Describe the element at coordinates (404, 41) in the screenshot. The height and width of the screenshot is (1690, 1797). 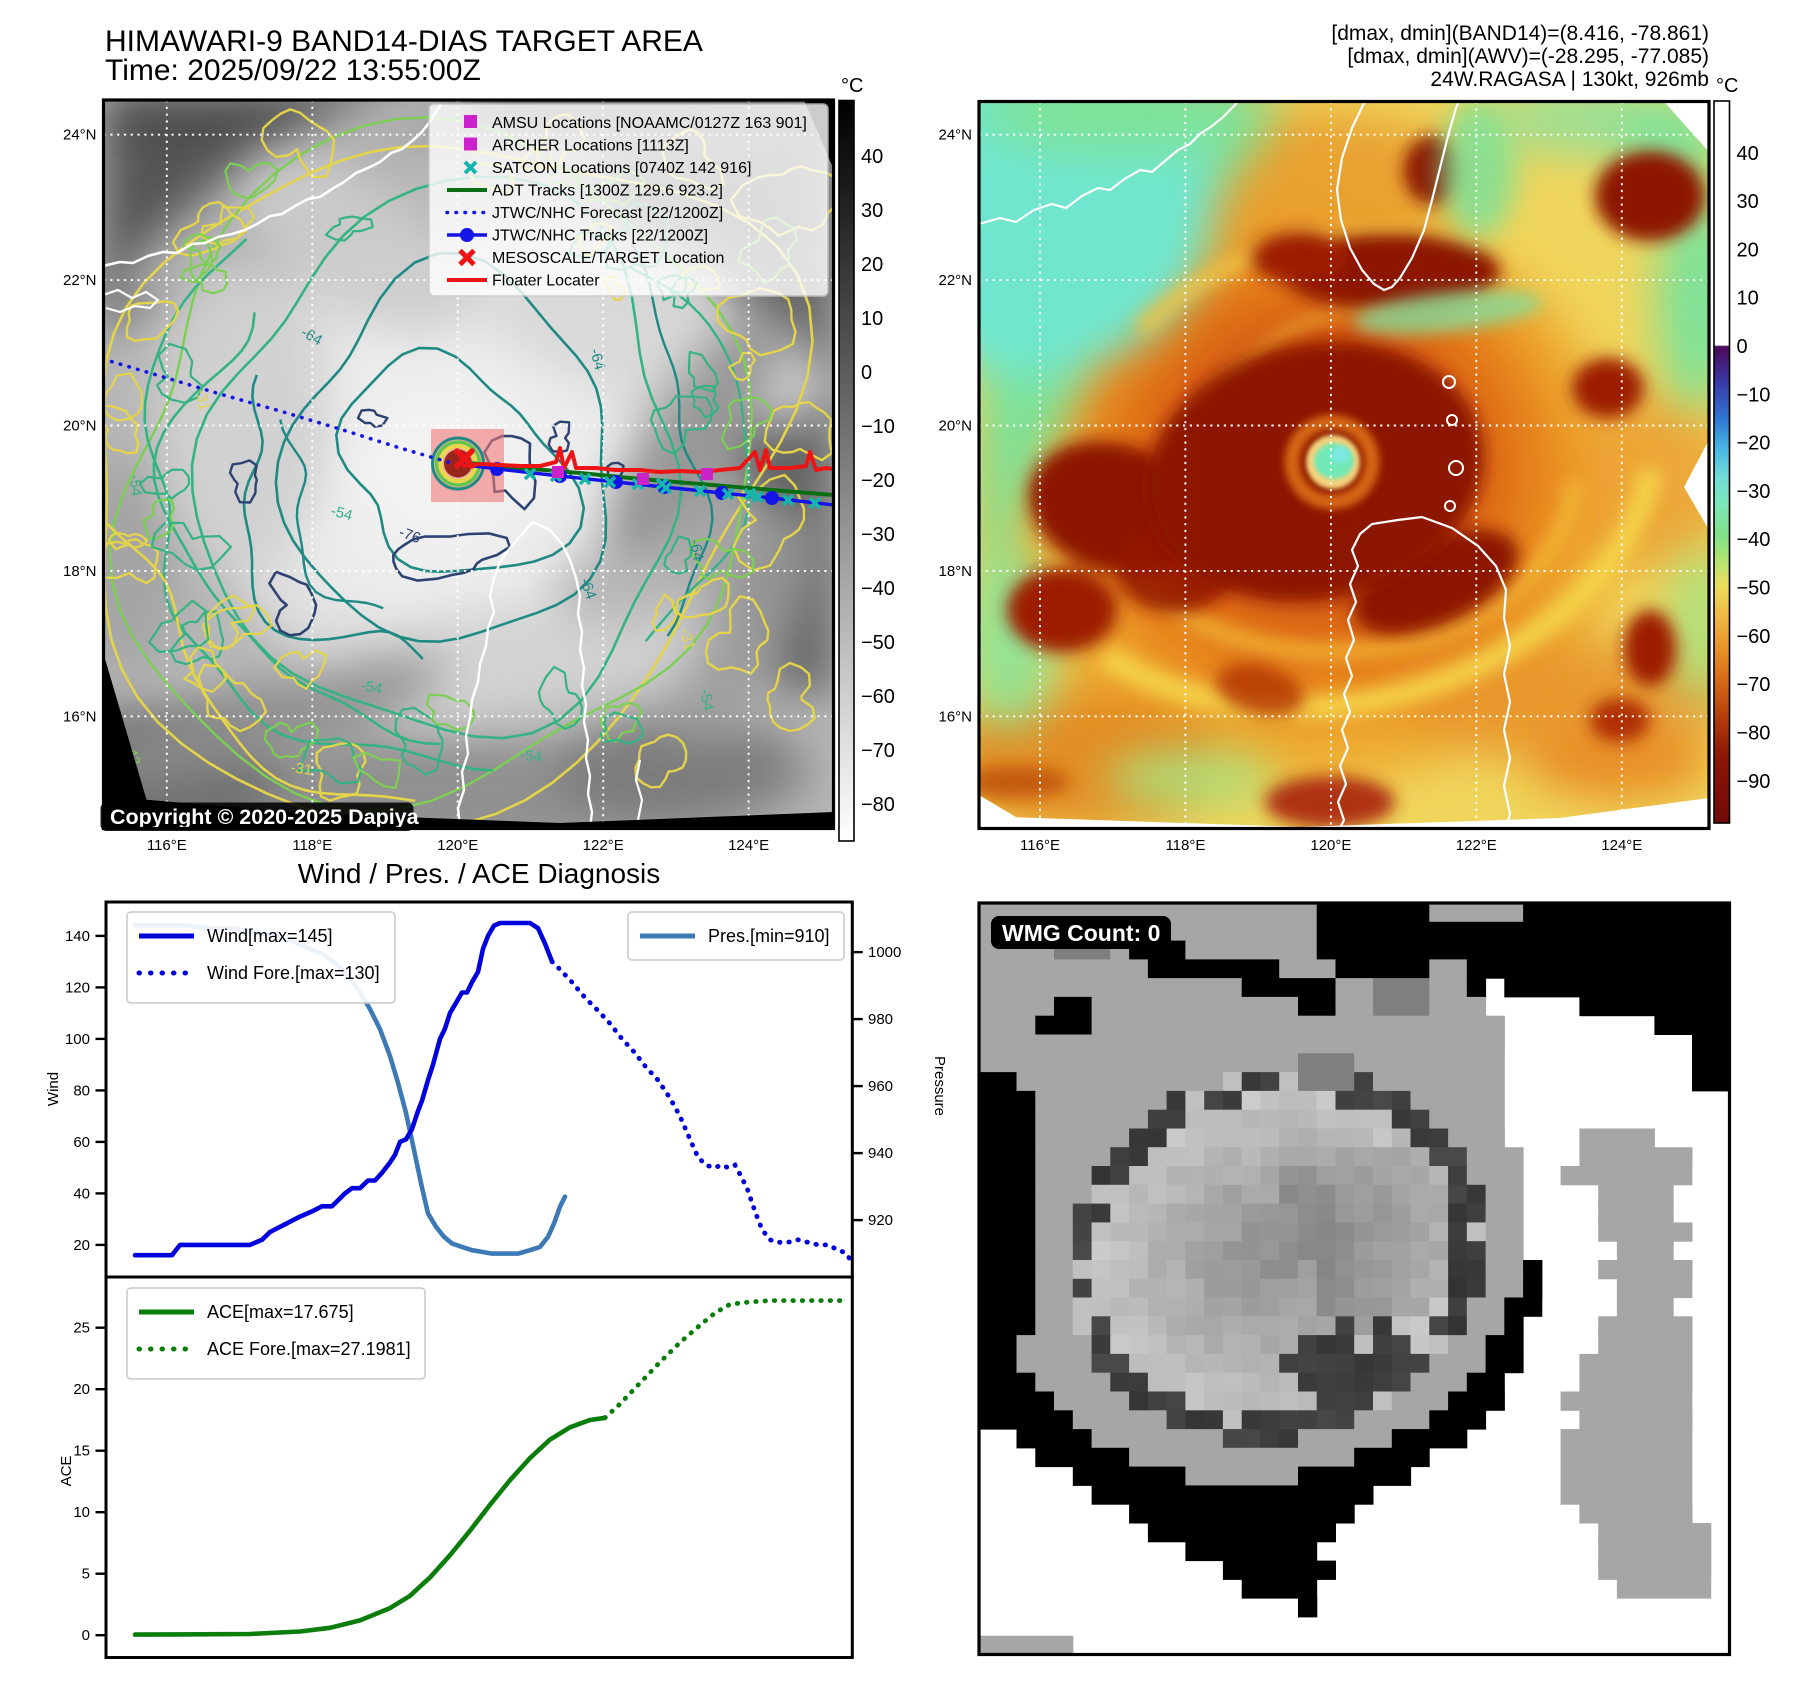
I see `svg-text:HIMAWARI-9 BAND14-DIAS TARGET: HIMAWARI-9 BAND14-DIAS TARGET AREA` at that location.